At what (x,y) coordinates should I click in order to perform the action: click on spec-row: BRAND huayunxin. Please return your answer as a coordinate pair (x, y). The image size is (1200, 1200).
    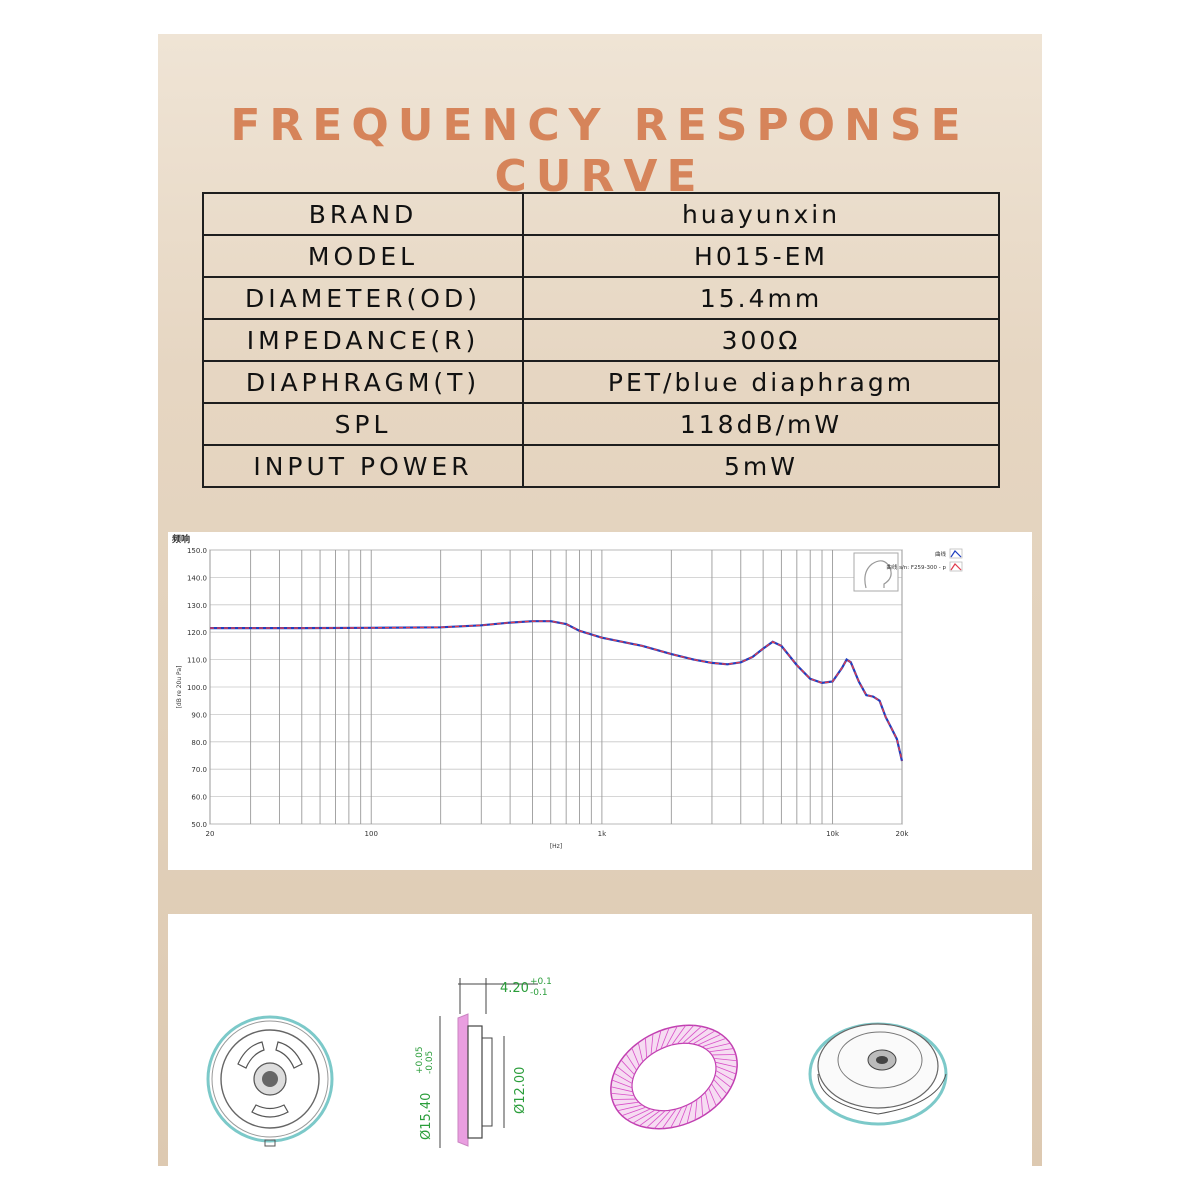
    Looking at the image, I should click on (601, 214).